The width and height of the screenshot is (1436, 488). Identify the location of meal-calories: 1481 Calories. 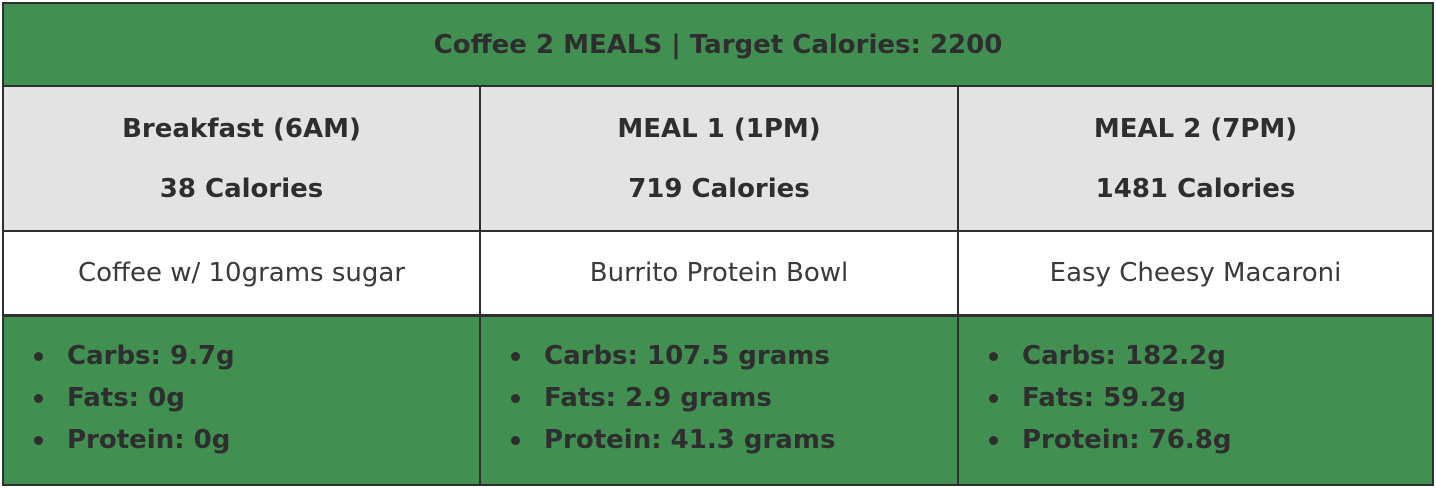
(1195, 188).